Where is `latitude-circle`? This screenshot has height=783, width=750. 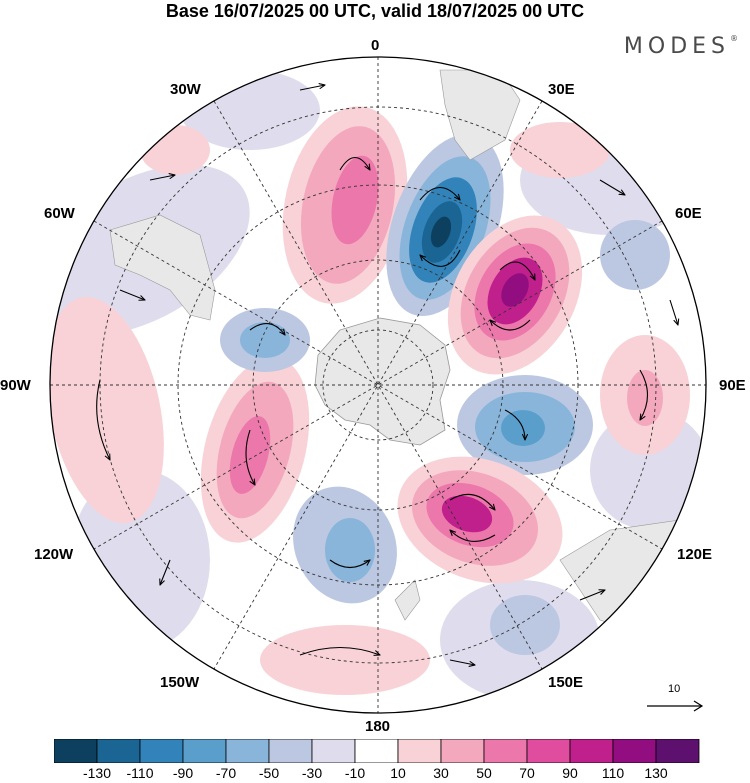
latitude-circle is located at coordinates (378, 385).